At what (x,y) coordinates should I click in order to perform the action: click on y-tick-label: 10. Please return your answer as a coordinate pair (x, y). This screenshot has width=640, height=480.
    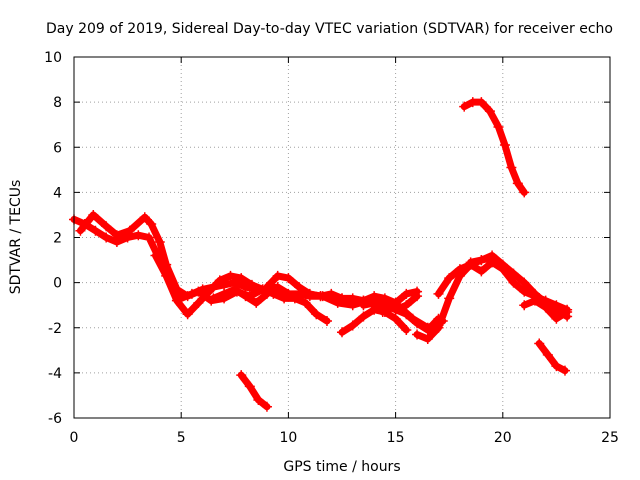
    Looking at the image, I should click on (53, 58).